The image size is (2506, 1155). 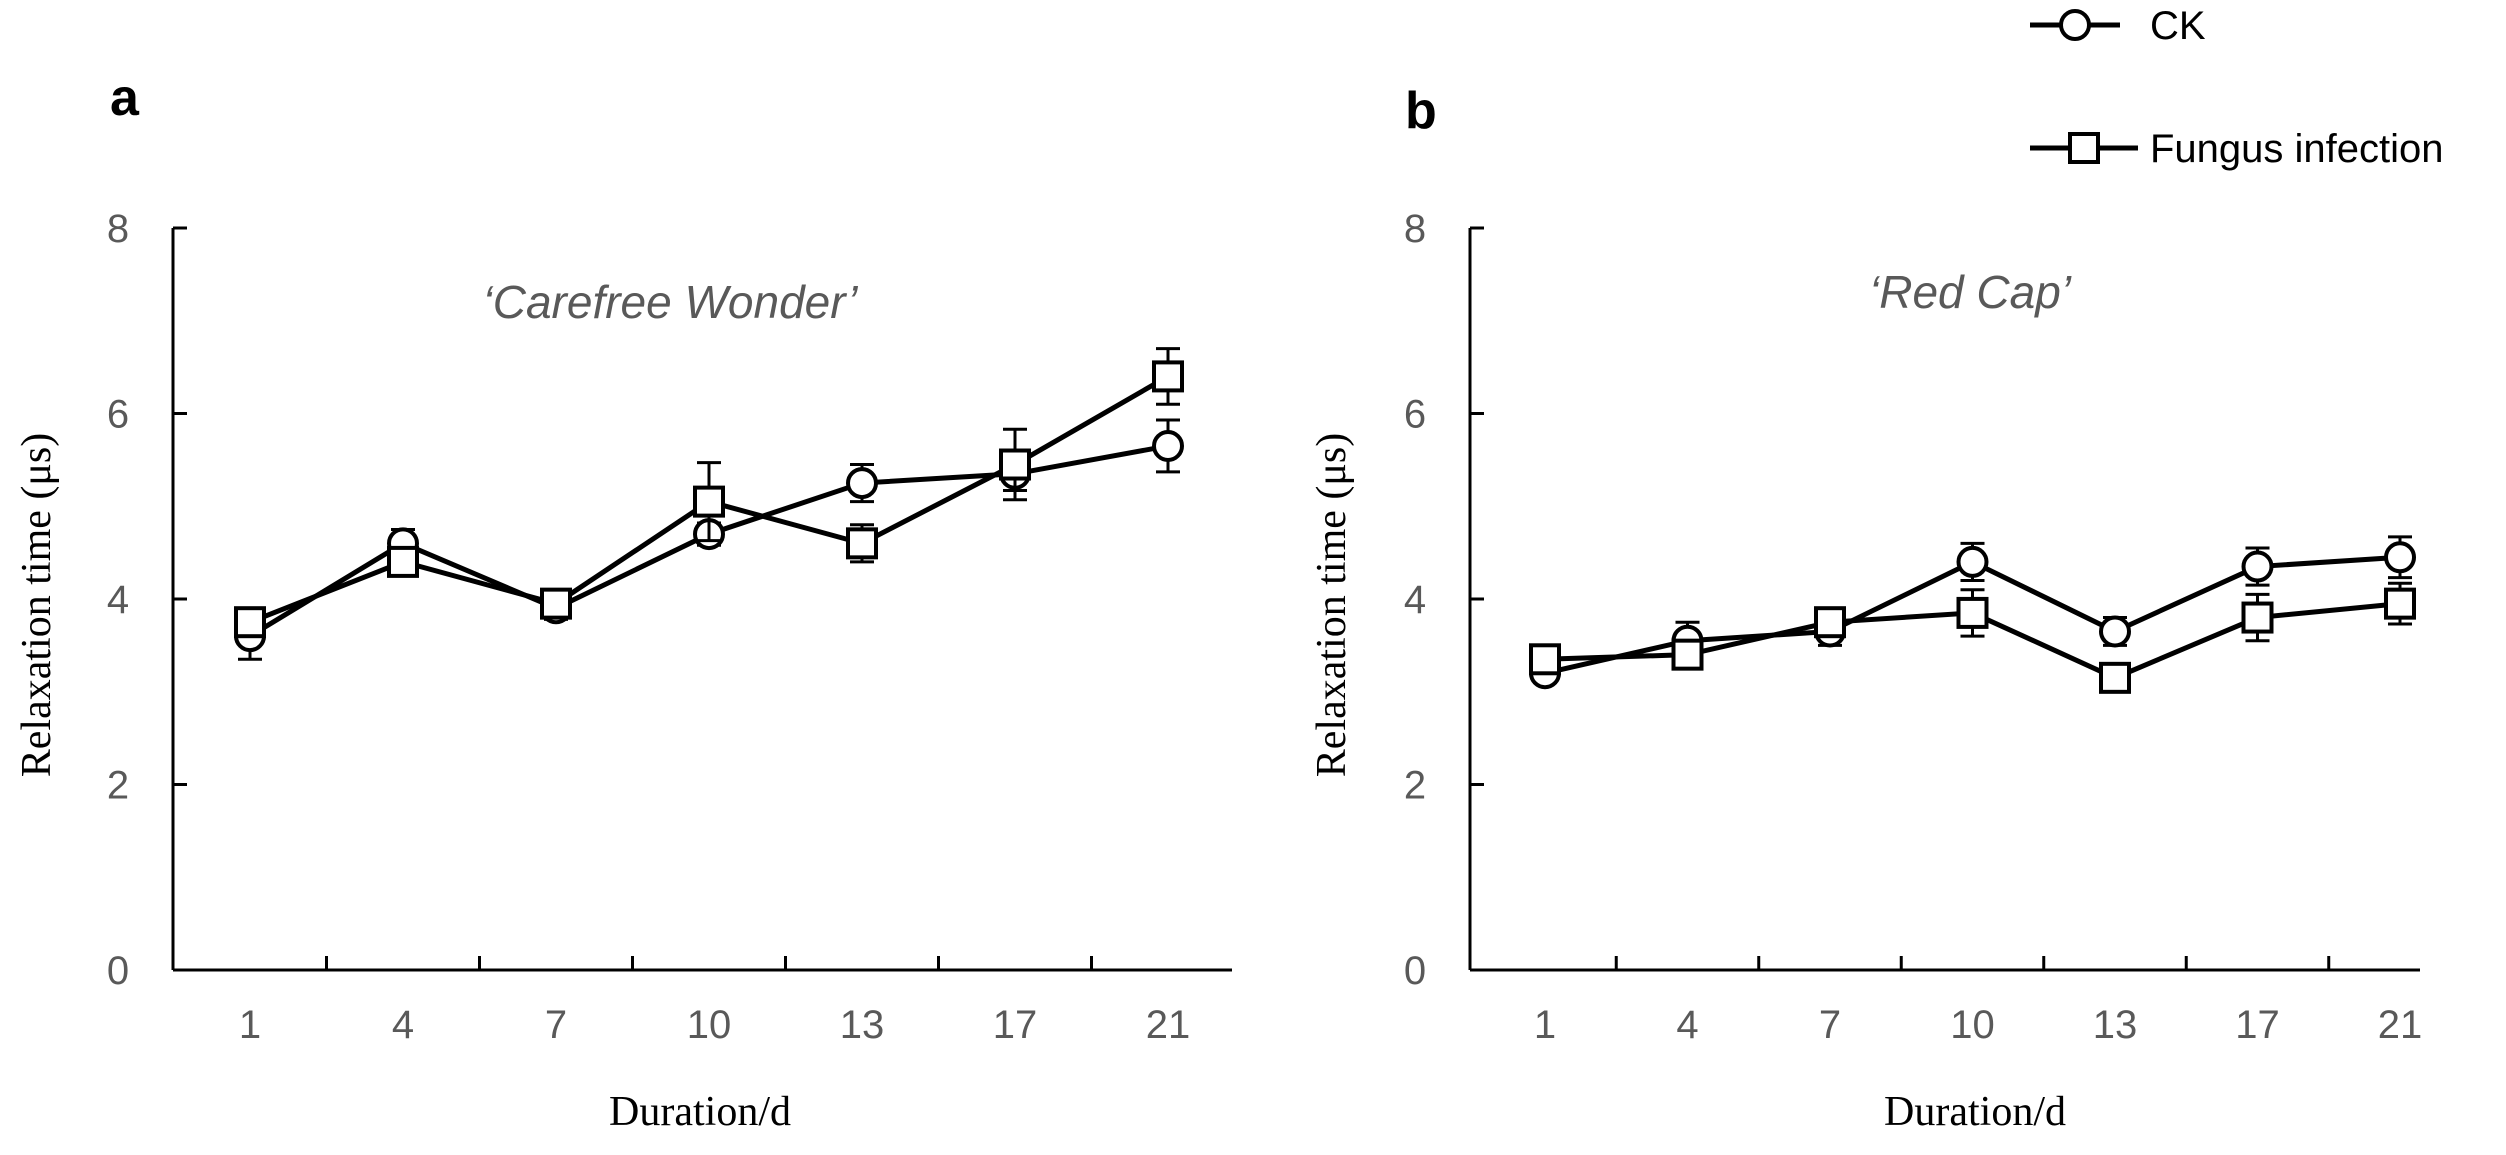 I want to click on panel-letter-b: b, so click(x=1421, y=111).